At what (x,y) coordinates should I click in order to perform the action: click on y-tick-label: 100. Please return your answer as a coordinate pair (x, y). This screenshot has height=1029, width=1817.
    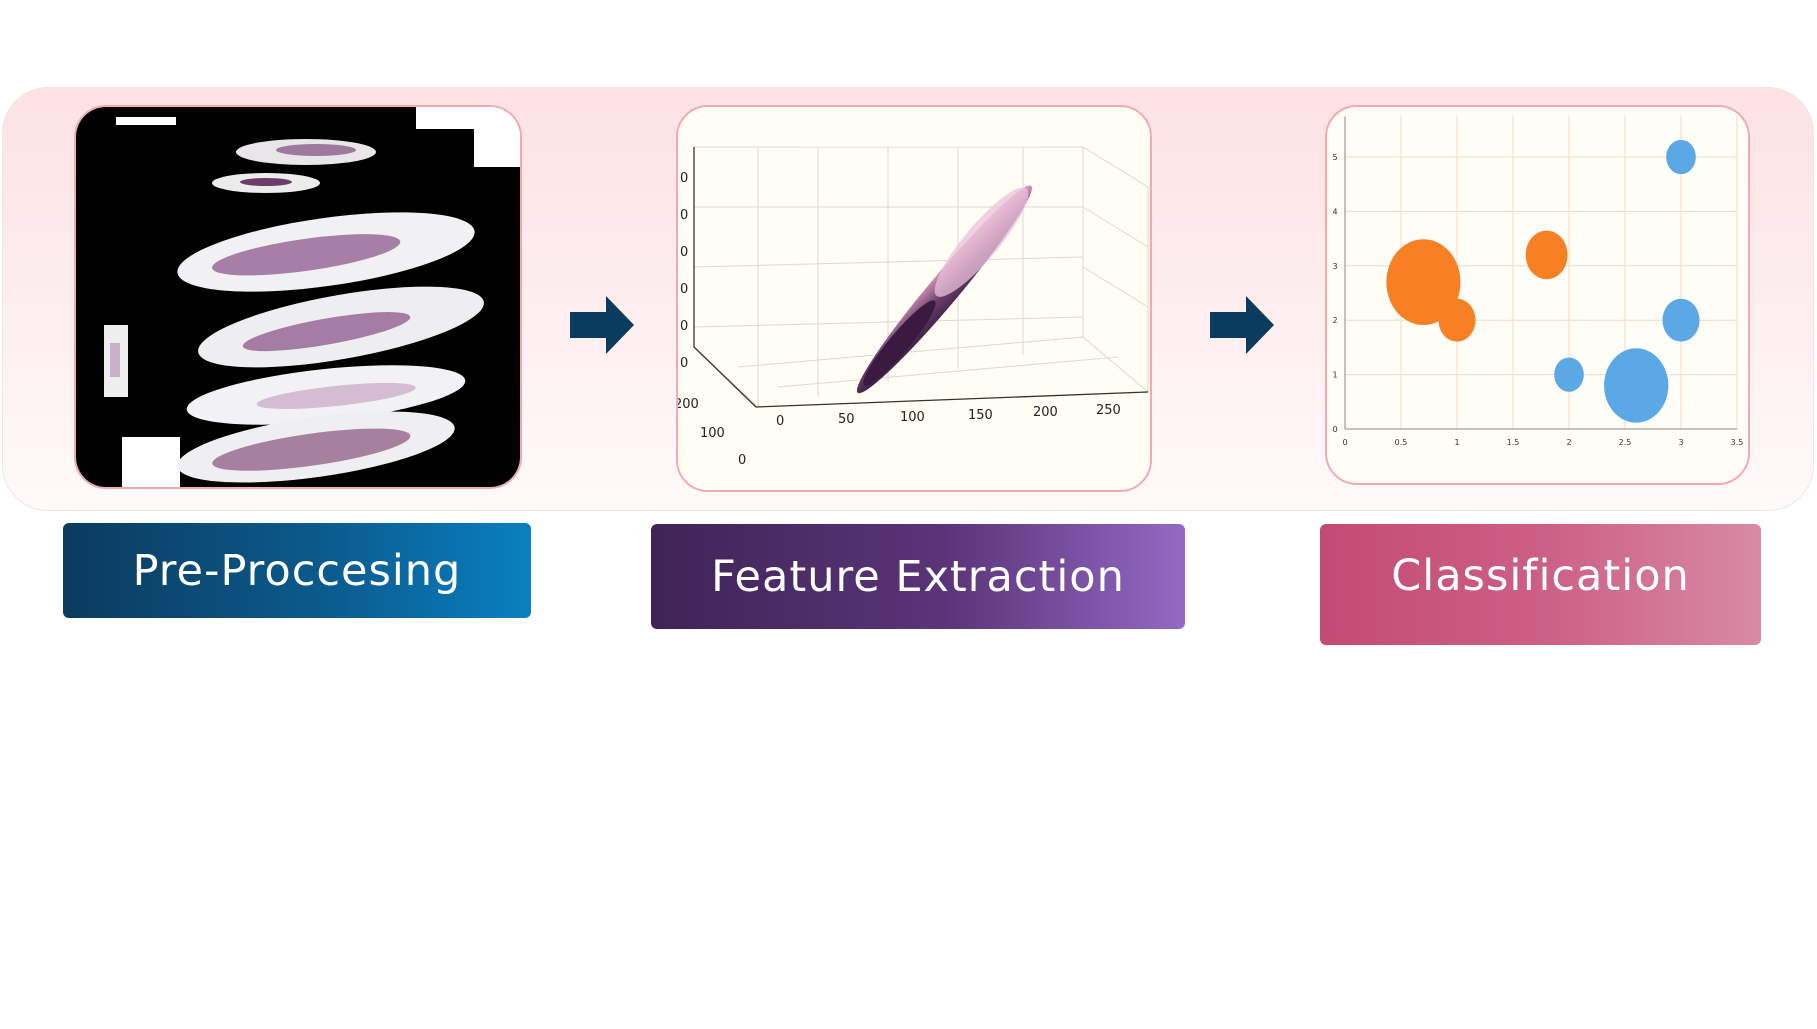
    Looking at the image, I should click on (712, 433).